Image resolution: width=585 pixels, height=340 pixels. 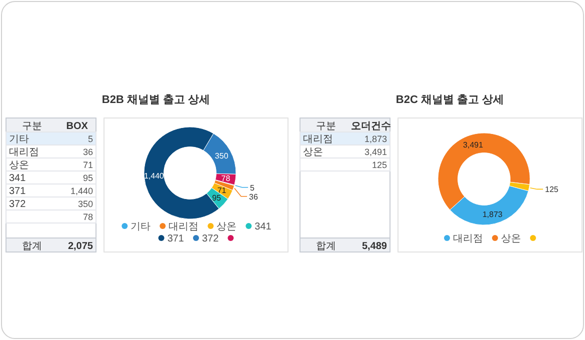 I want to click on data-label: 71, so click(x=222, y=191).